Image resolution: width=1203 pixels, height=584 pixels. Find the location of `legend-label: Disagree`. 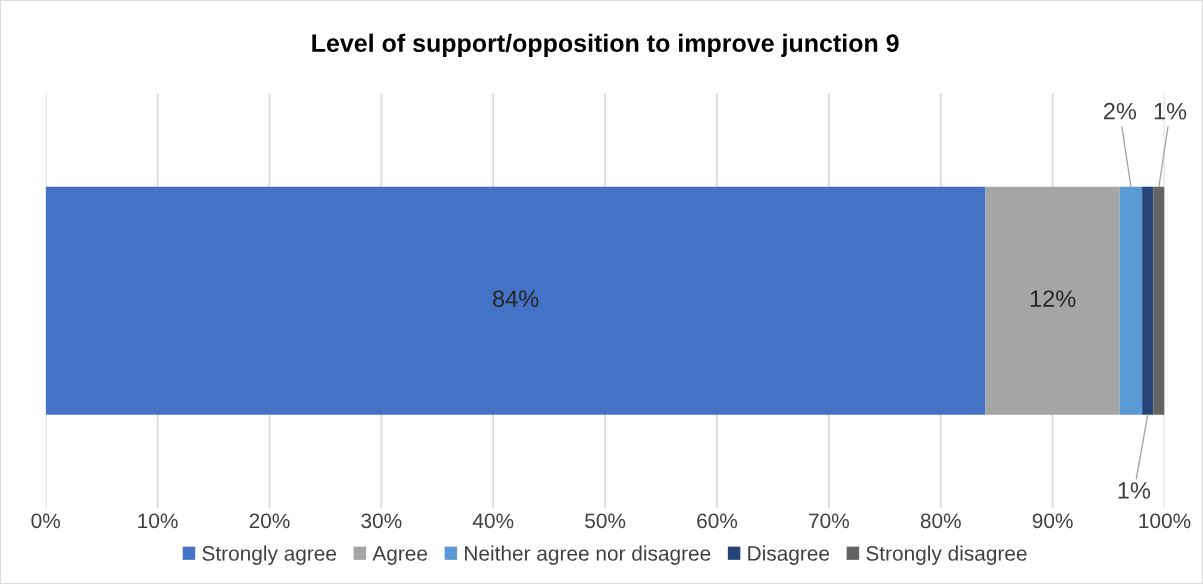

legend-label: Disagree is located at coordinates (789, 555).